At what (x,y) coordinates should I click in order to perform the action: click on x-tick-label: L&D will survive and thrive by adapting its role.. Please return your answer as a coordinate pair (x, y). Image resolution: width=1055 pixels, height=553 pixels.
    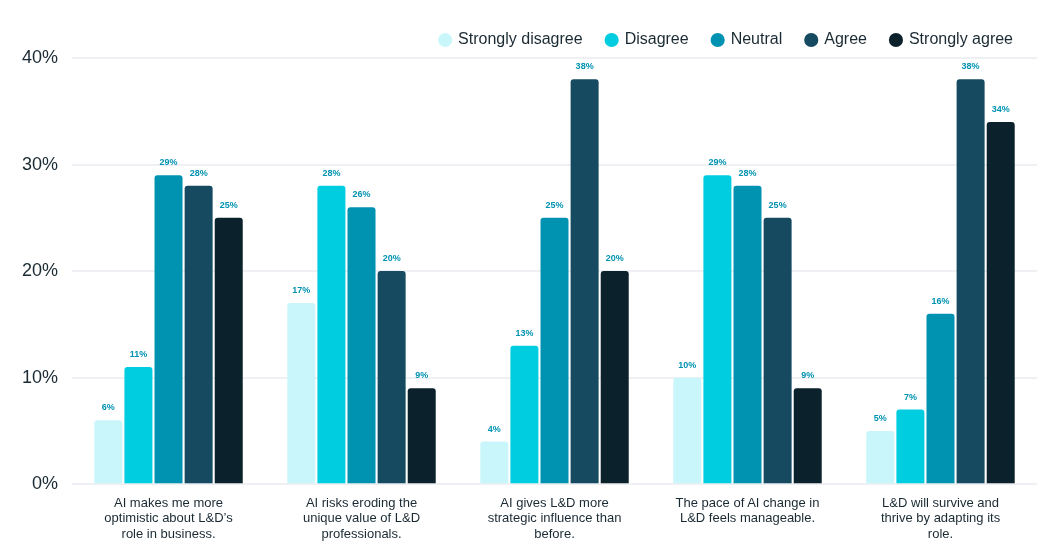
    Looking at the image, I should click on (940, 517).